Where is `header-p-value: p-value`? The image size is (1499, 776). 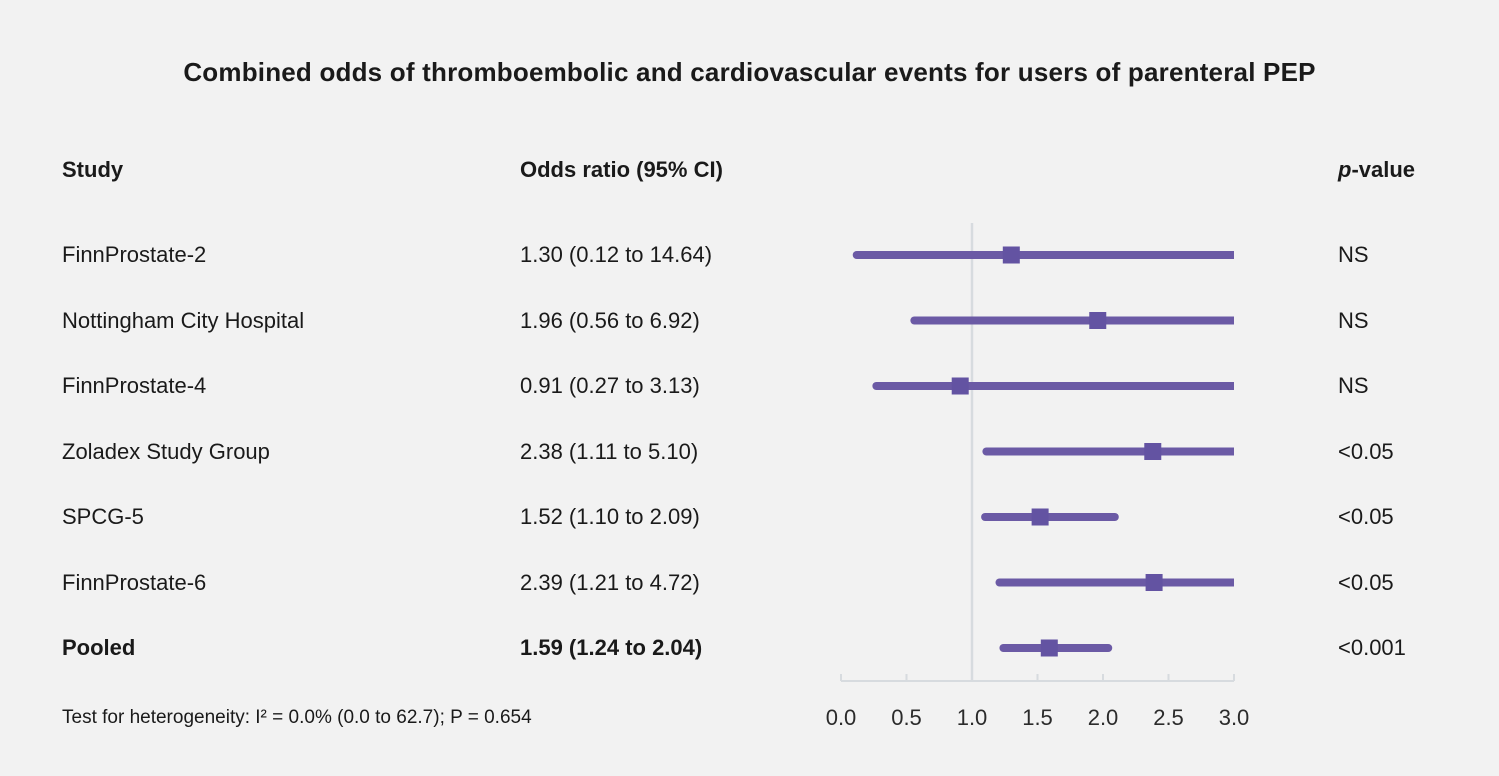 header-p-value: p-value is located at coordinates (1376, 170).